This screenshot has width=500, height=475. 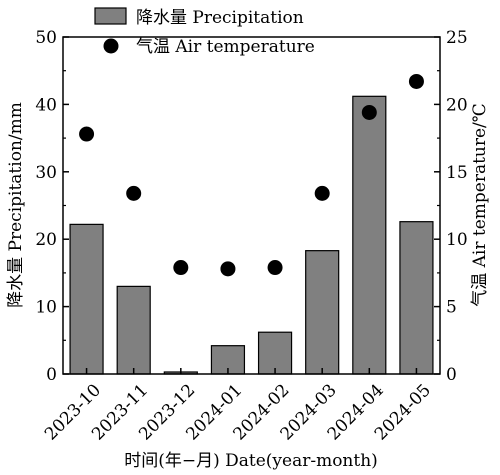 I want to click on y-tick-label: 30, so click(x=46, y=173).